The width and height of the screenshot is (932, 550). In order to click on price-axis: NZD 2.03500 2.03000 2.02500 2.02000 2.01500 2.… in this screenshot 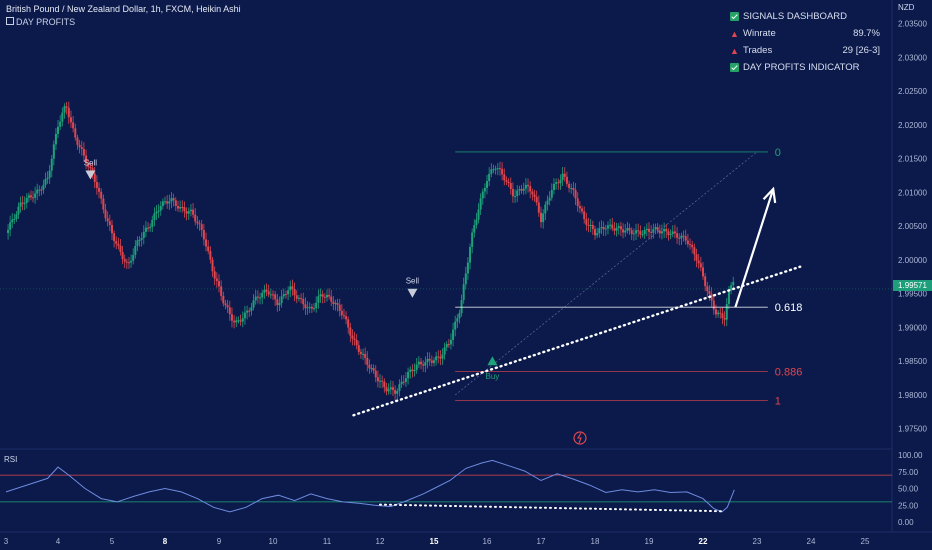, I will do `click(912, 218)`.